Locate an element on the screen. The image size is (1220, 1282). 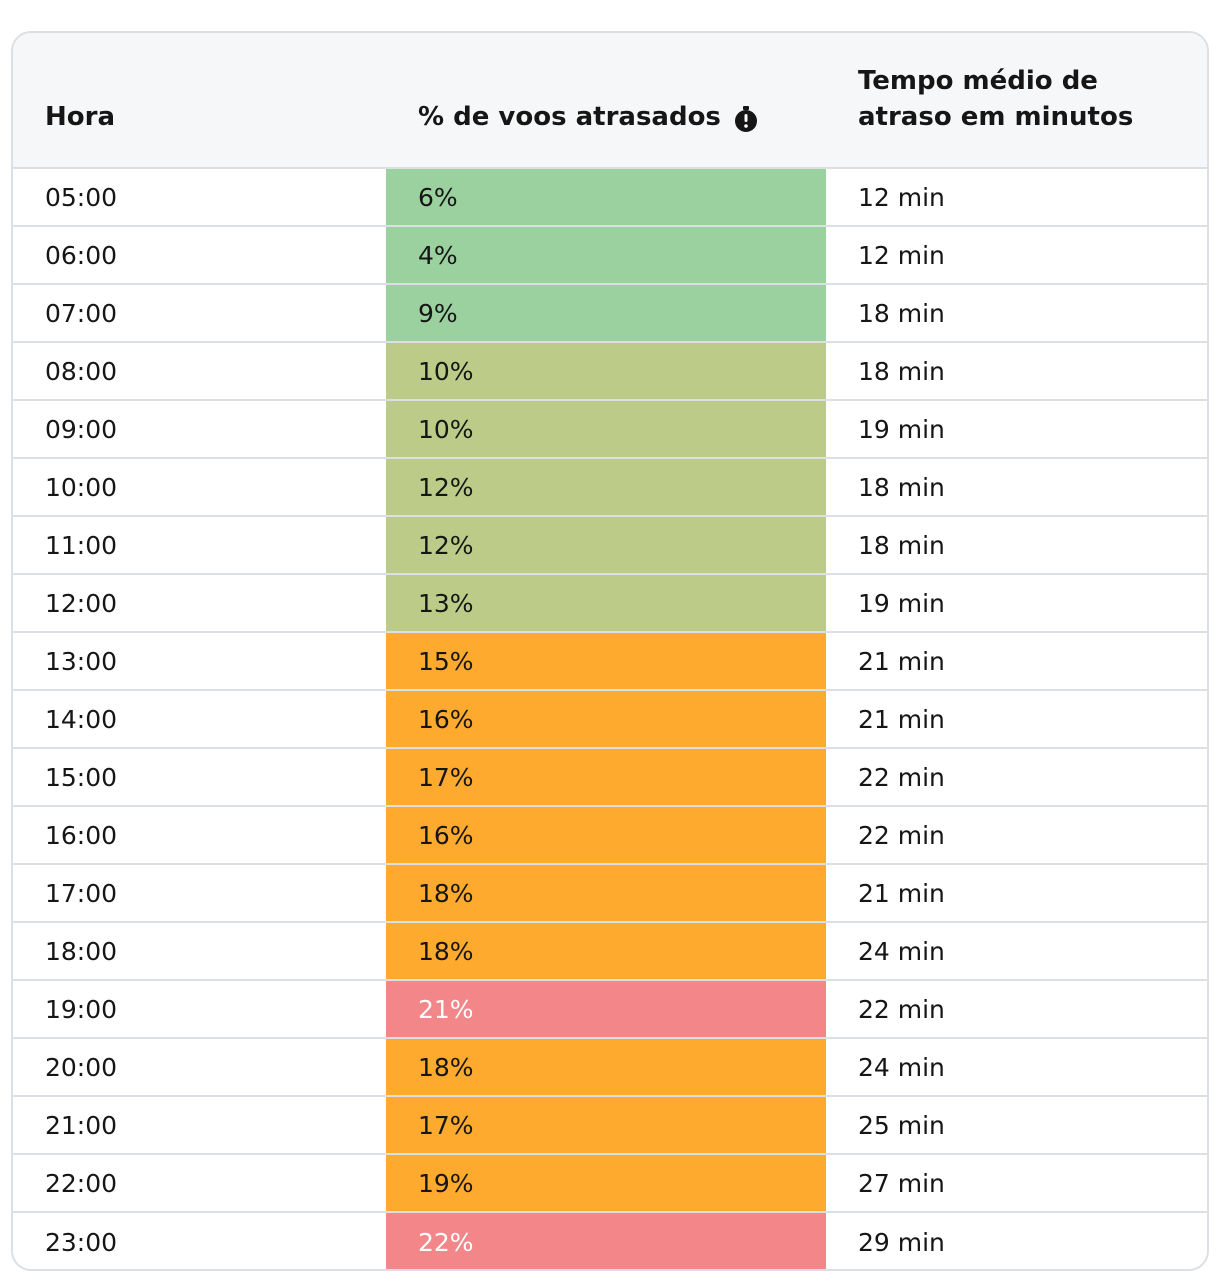
table-row: 19:00 21% 22 min is located at coordinates (610, 1010).